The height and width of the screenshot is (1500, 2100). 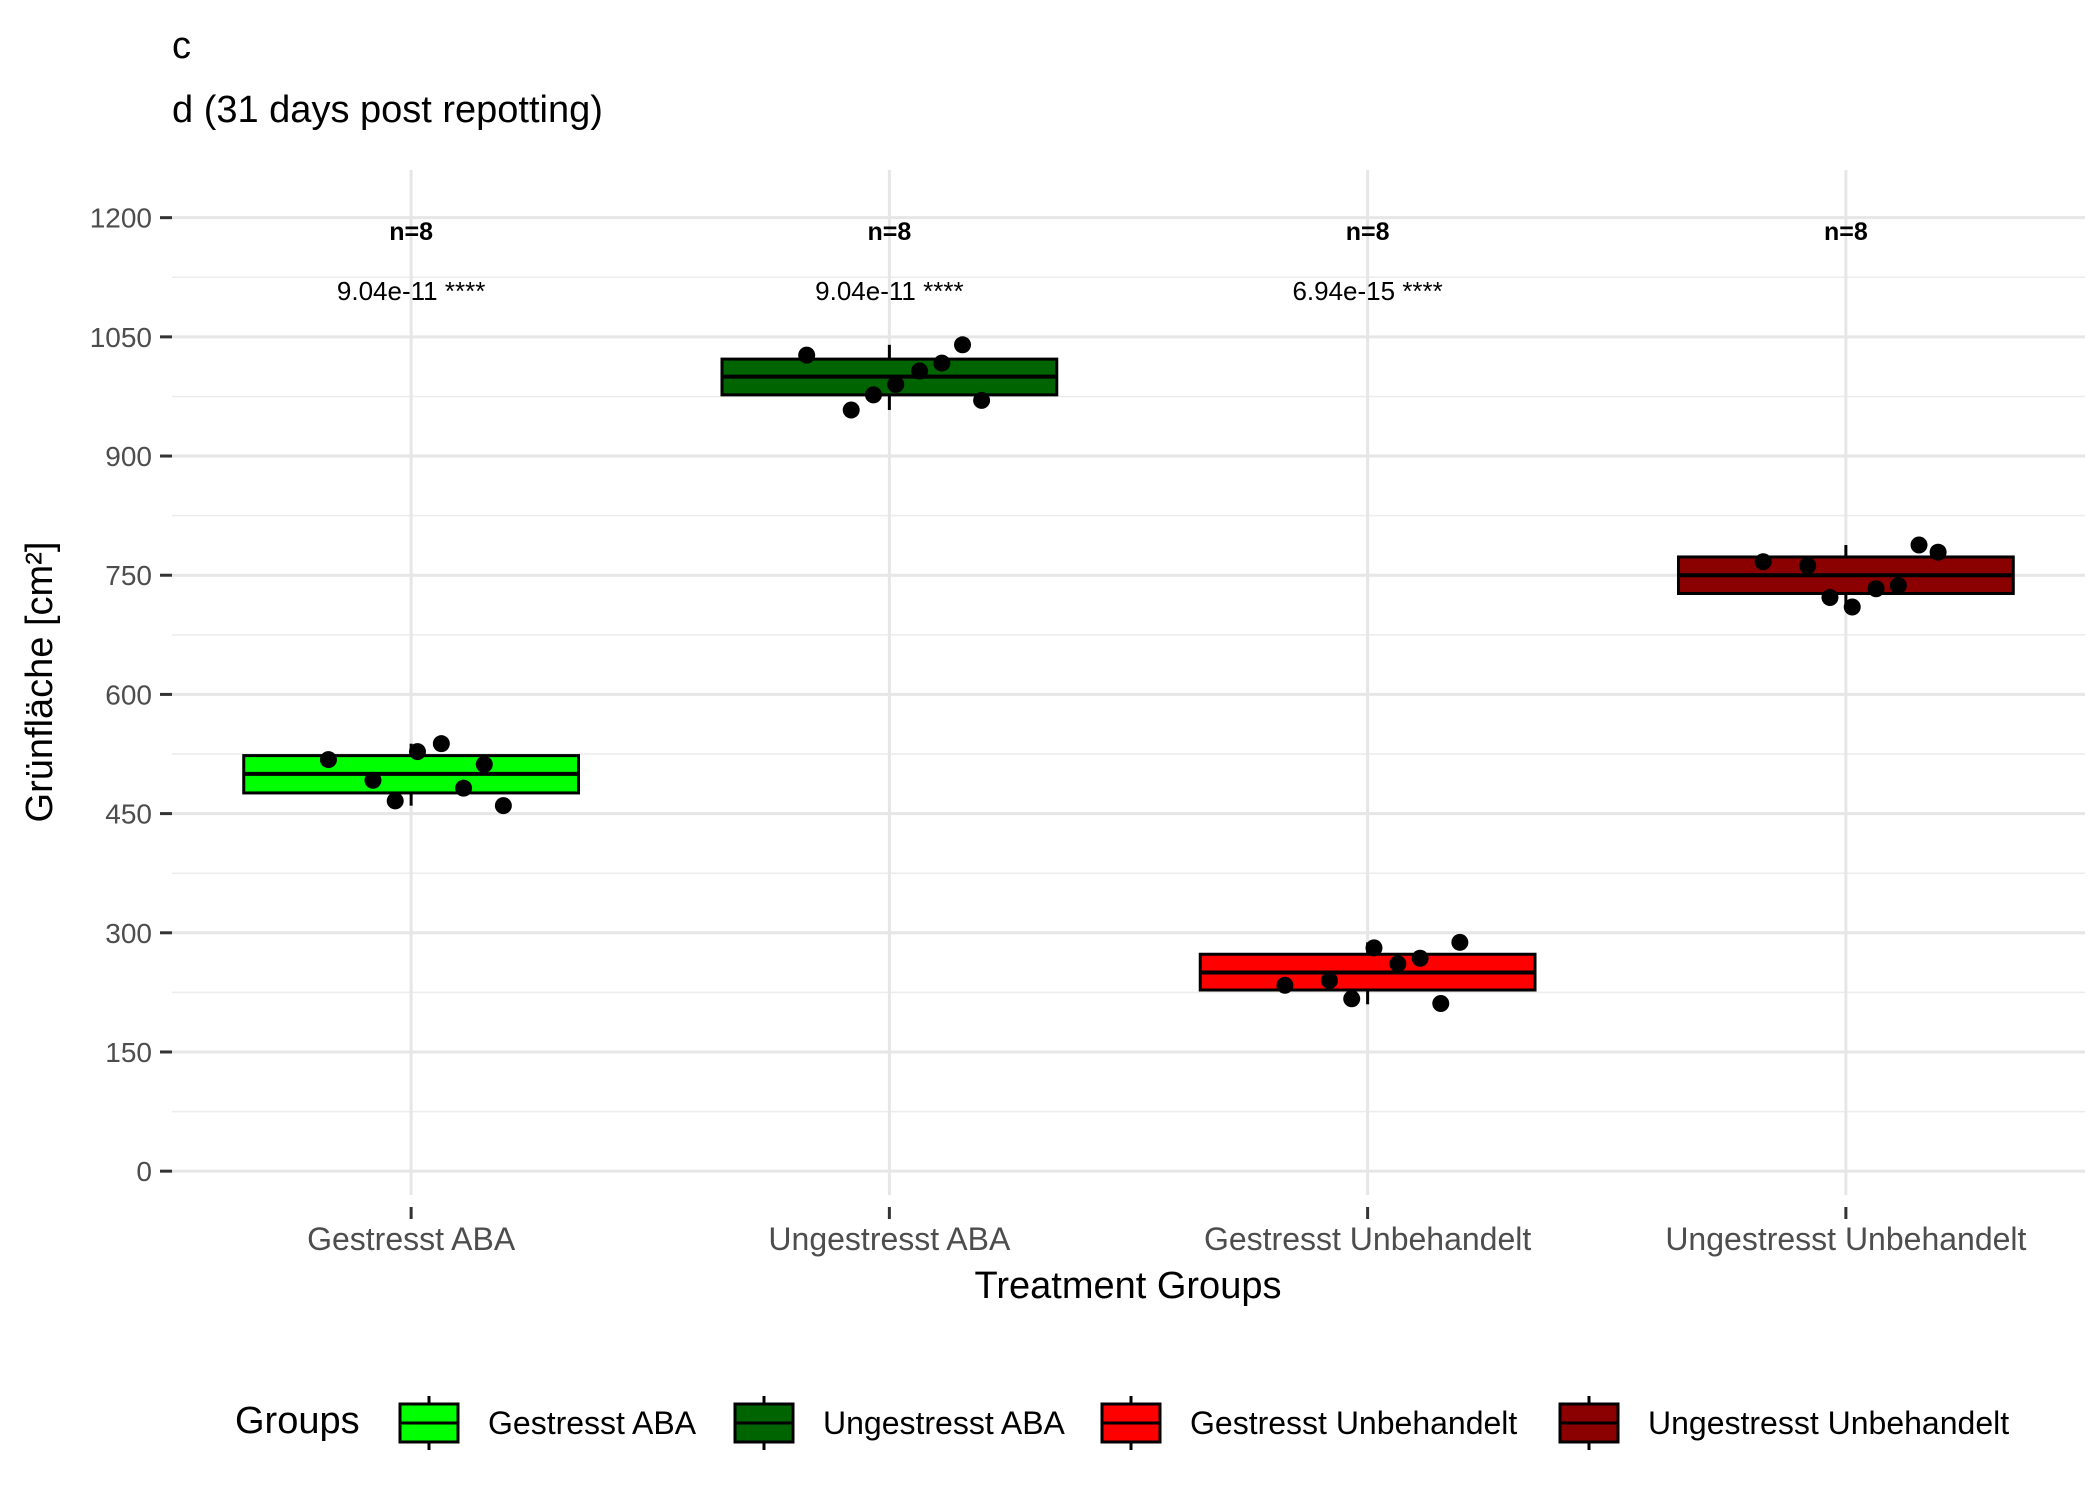 What do you see at coordinates (411, 1239) in the screenshot?
I see `x-tick-label: Gestresst ABA` at bounding box center [411, 1239].